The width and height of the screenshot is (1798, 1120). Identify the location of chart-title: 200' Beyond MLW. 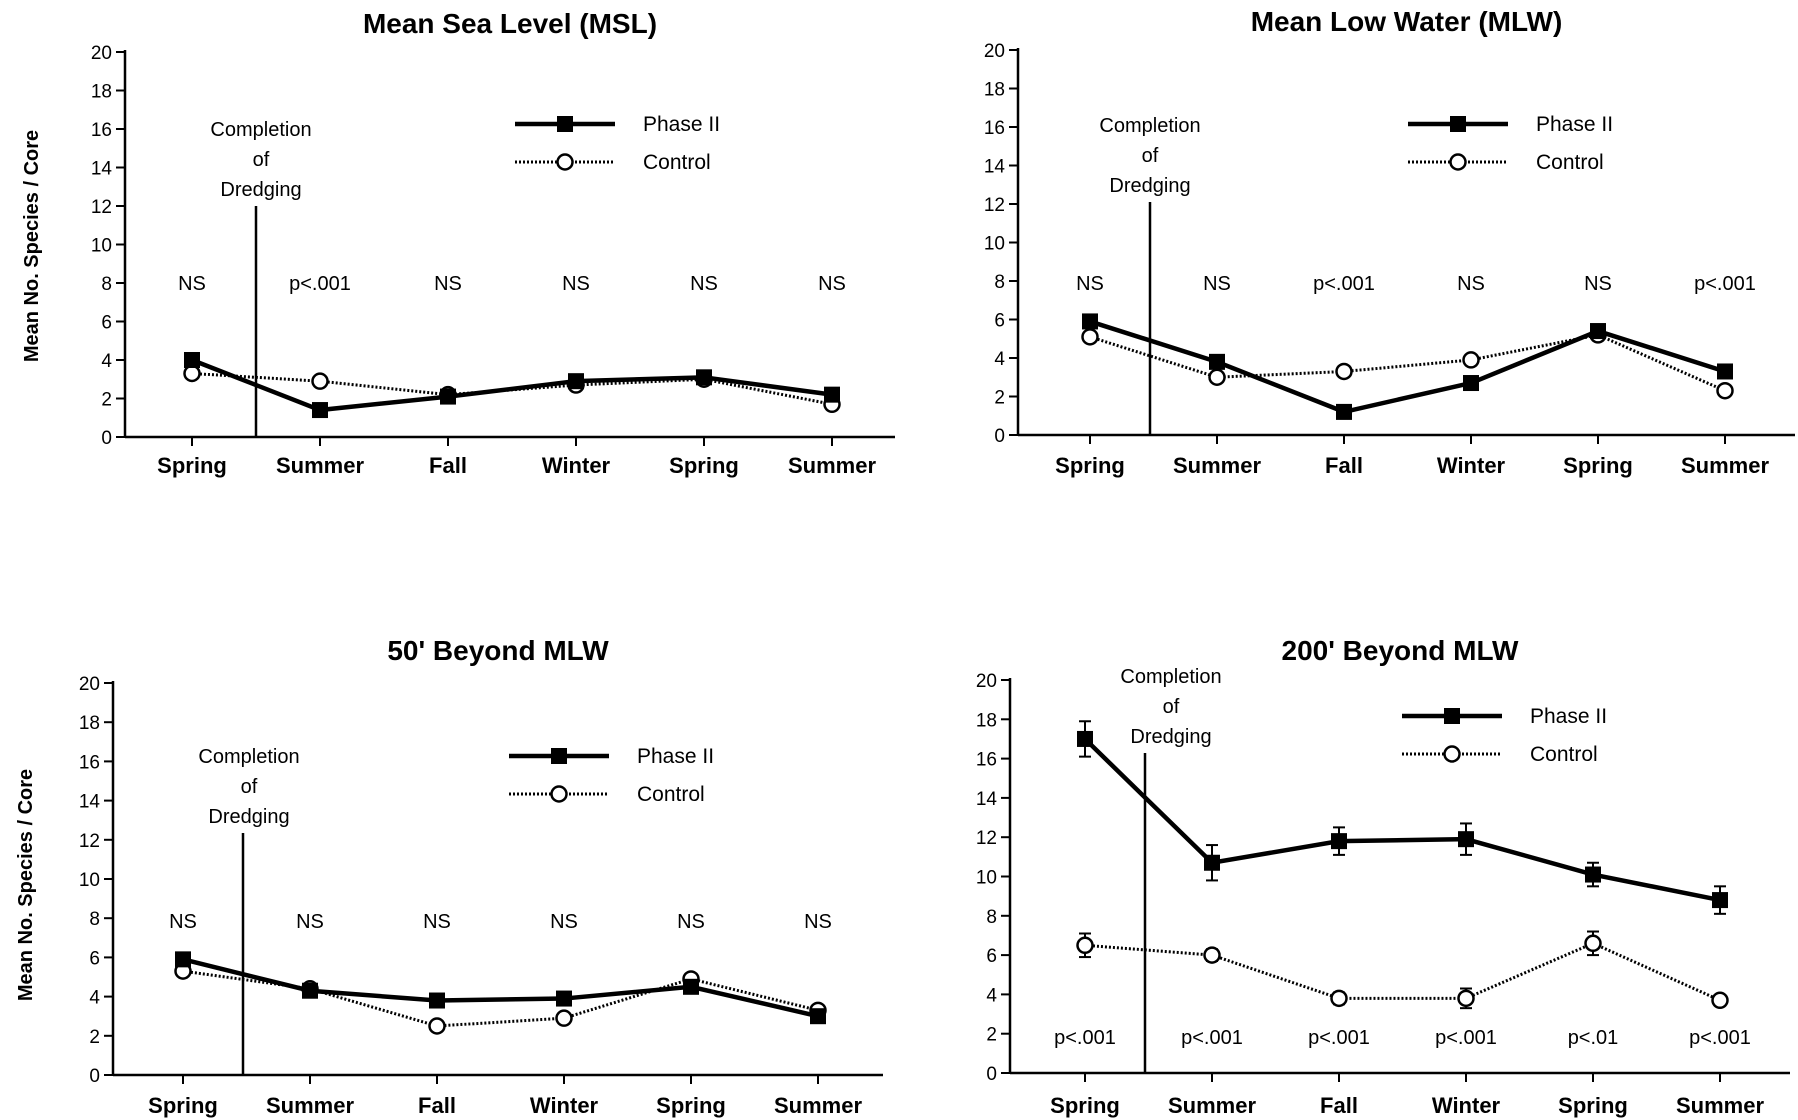
(1400, 650).